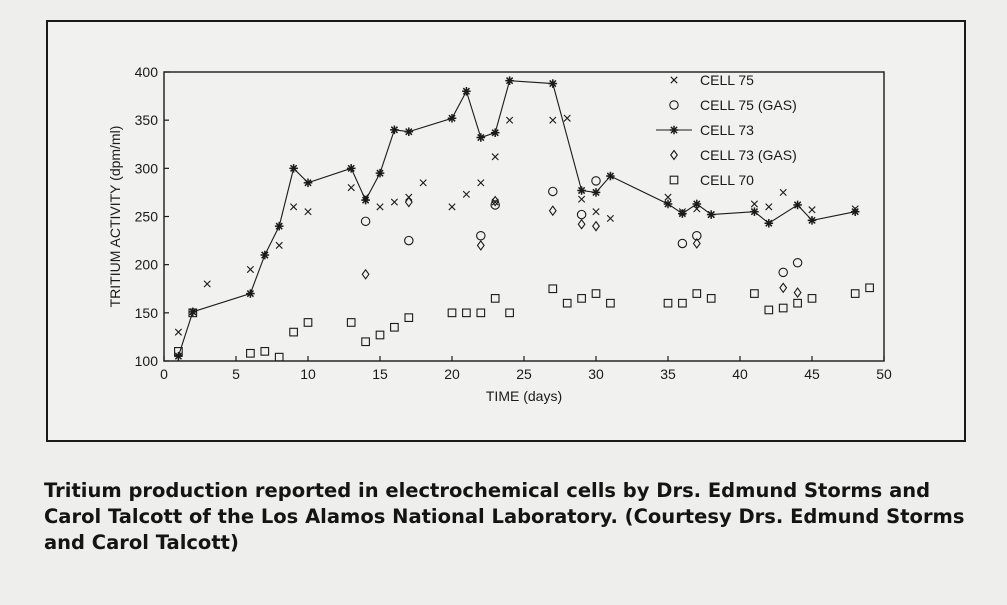 The height and width of the screenshot is (605, 1007). I want to click on y-axis-title: TRITIUM ACTIVITY (dpm/ml), so click(115, 217).